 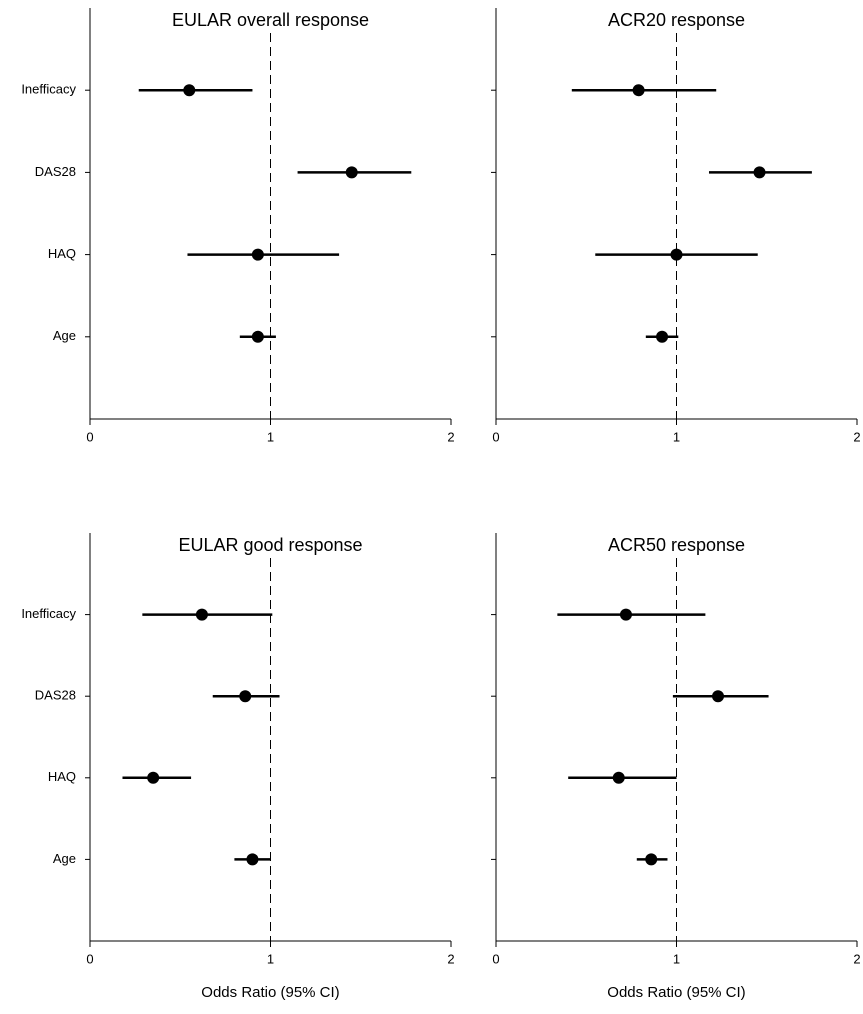 I want to click on chart-title: EULAR overall response, so click(x=270, y=20).